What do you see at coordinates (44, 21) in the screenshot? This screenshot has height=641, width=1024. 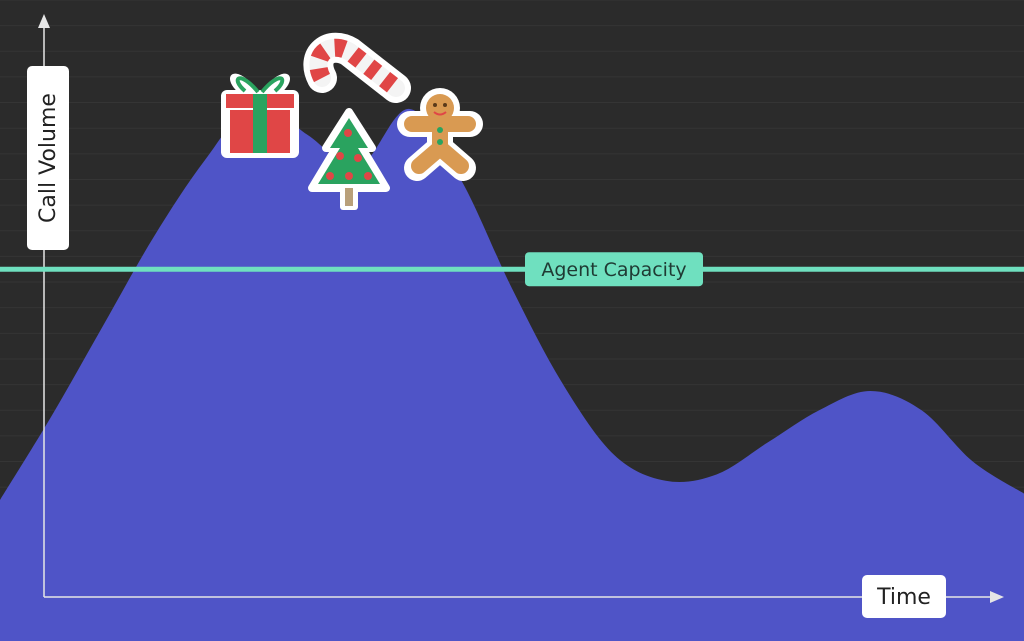 I see `y-axis-arrow` at bounding box center [44, 21].